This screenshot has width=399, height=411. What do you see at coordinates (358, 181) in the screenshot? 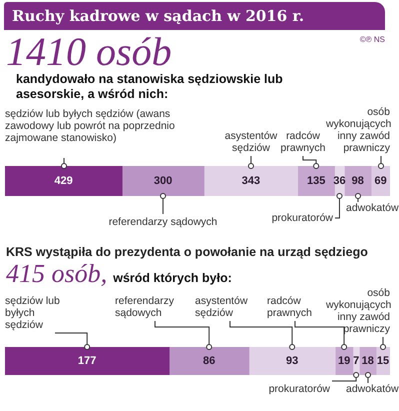
I see `data-label: 98` at bounding box center [358, 181].